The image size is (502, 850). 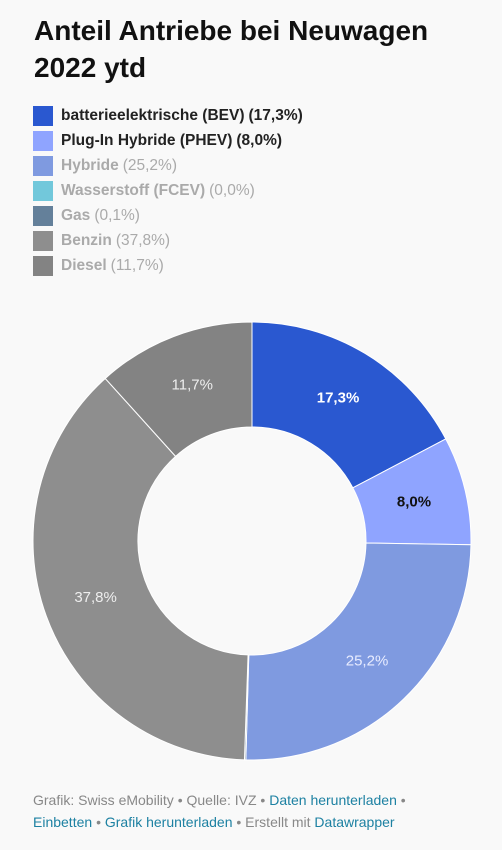 I want to click on legend-label: Gas, so click(x=76, y=215).